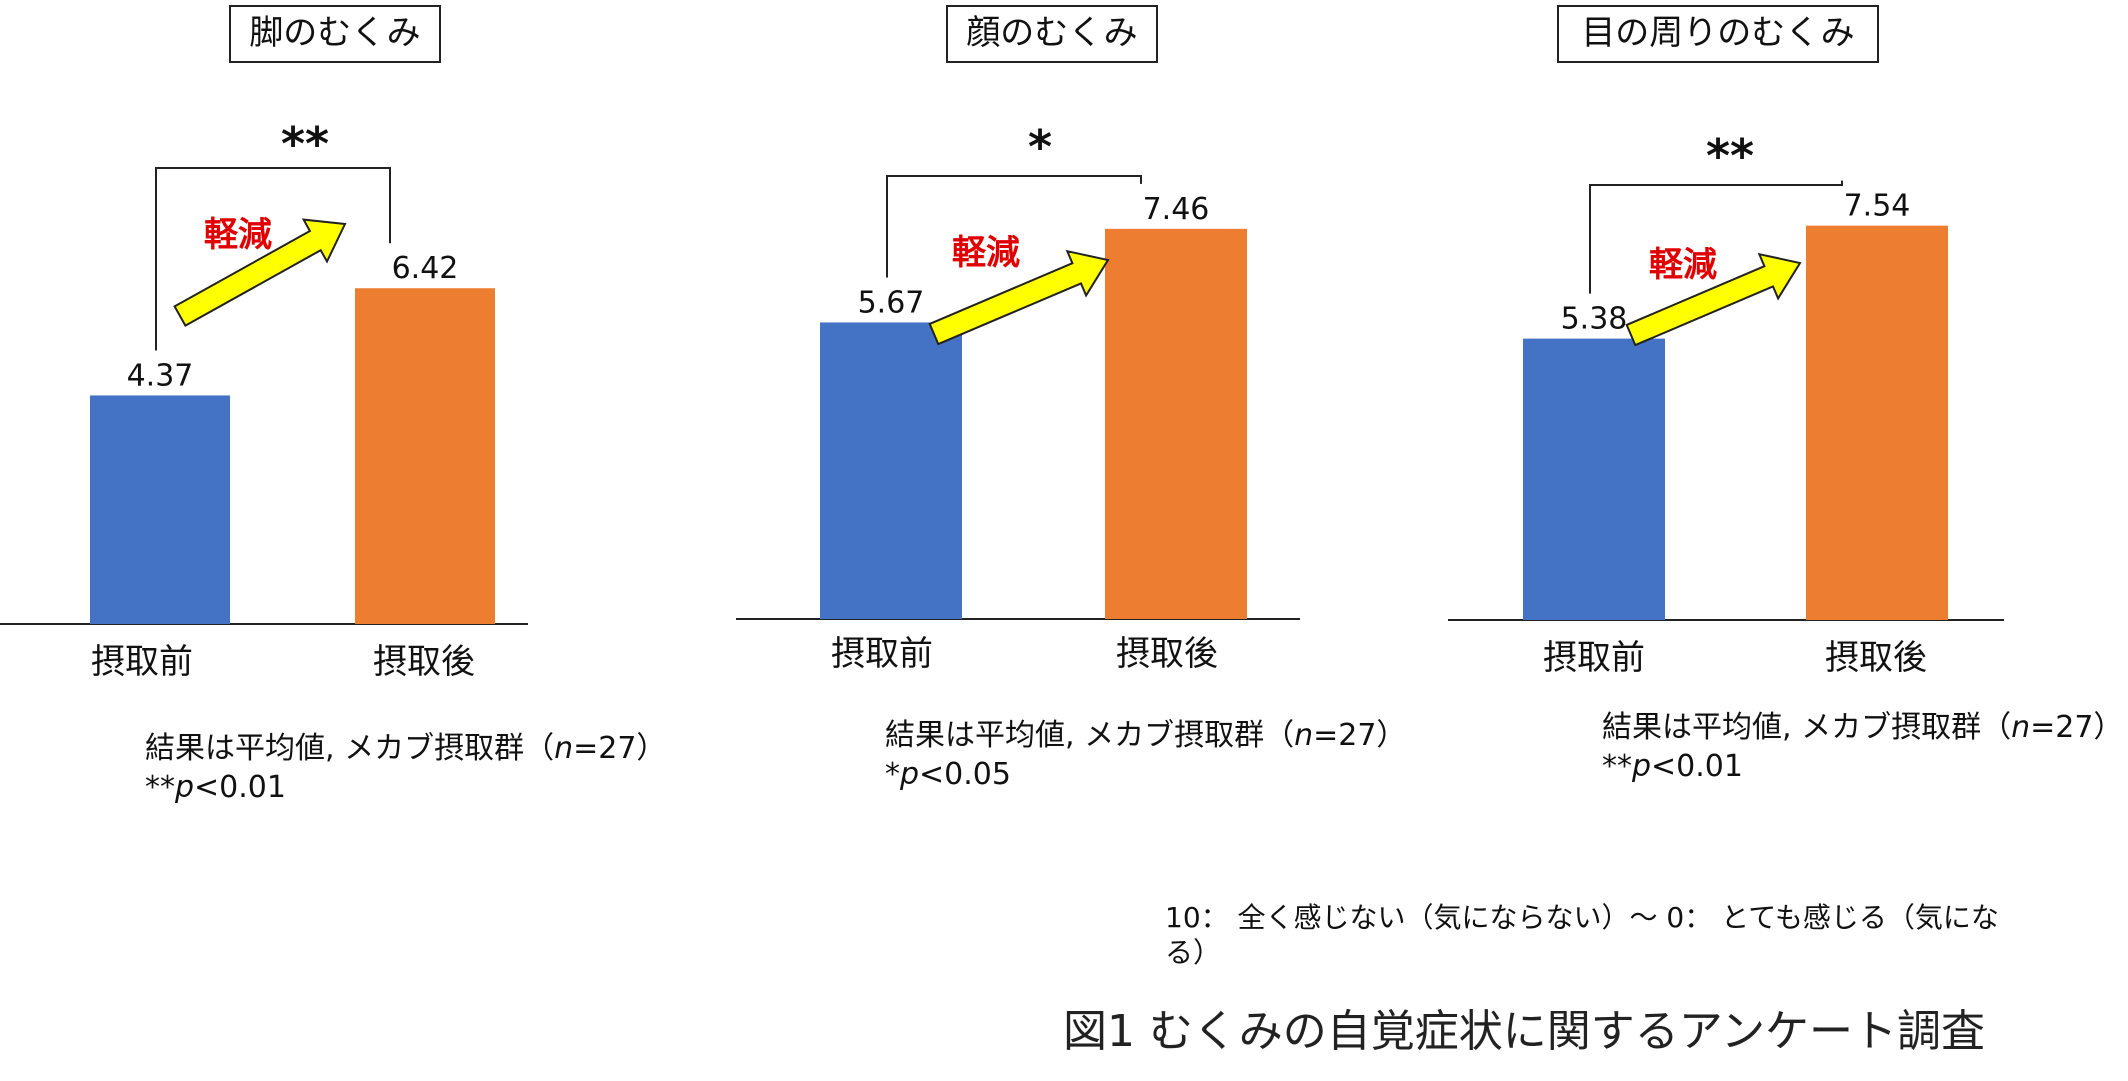 This screenshot has height=1081, width=2128. I want to click on scale-note-line-2: る）, so click(1193, 952).